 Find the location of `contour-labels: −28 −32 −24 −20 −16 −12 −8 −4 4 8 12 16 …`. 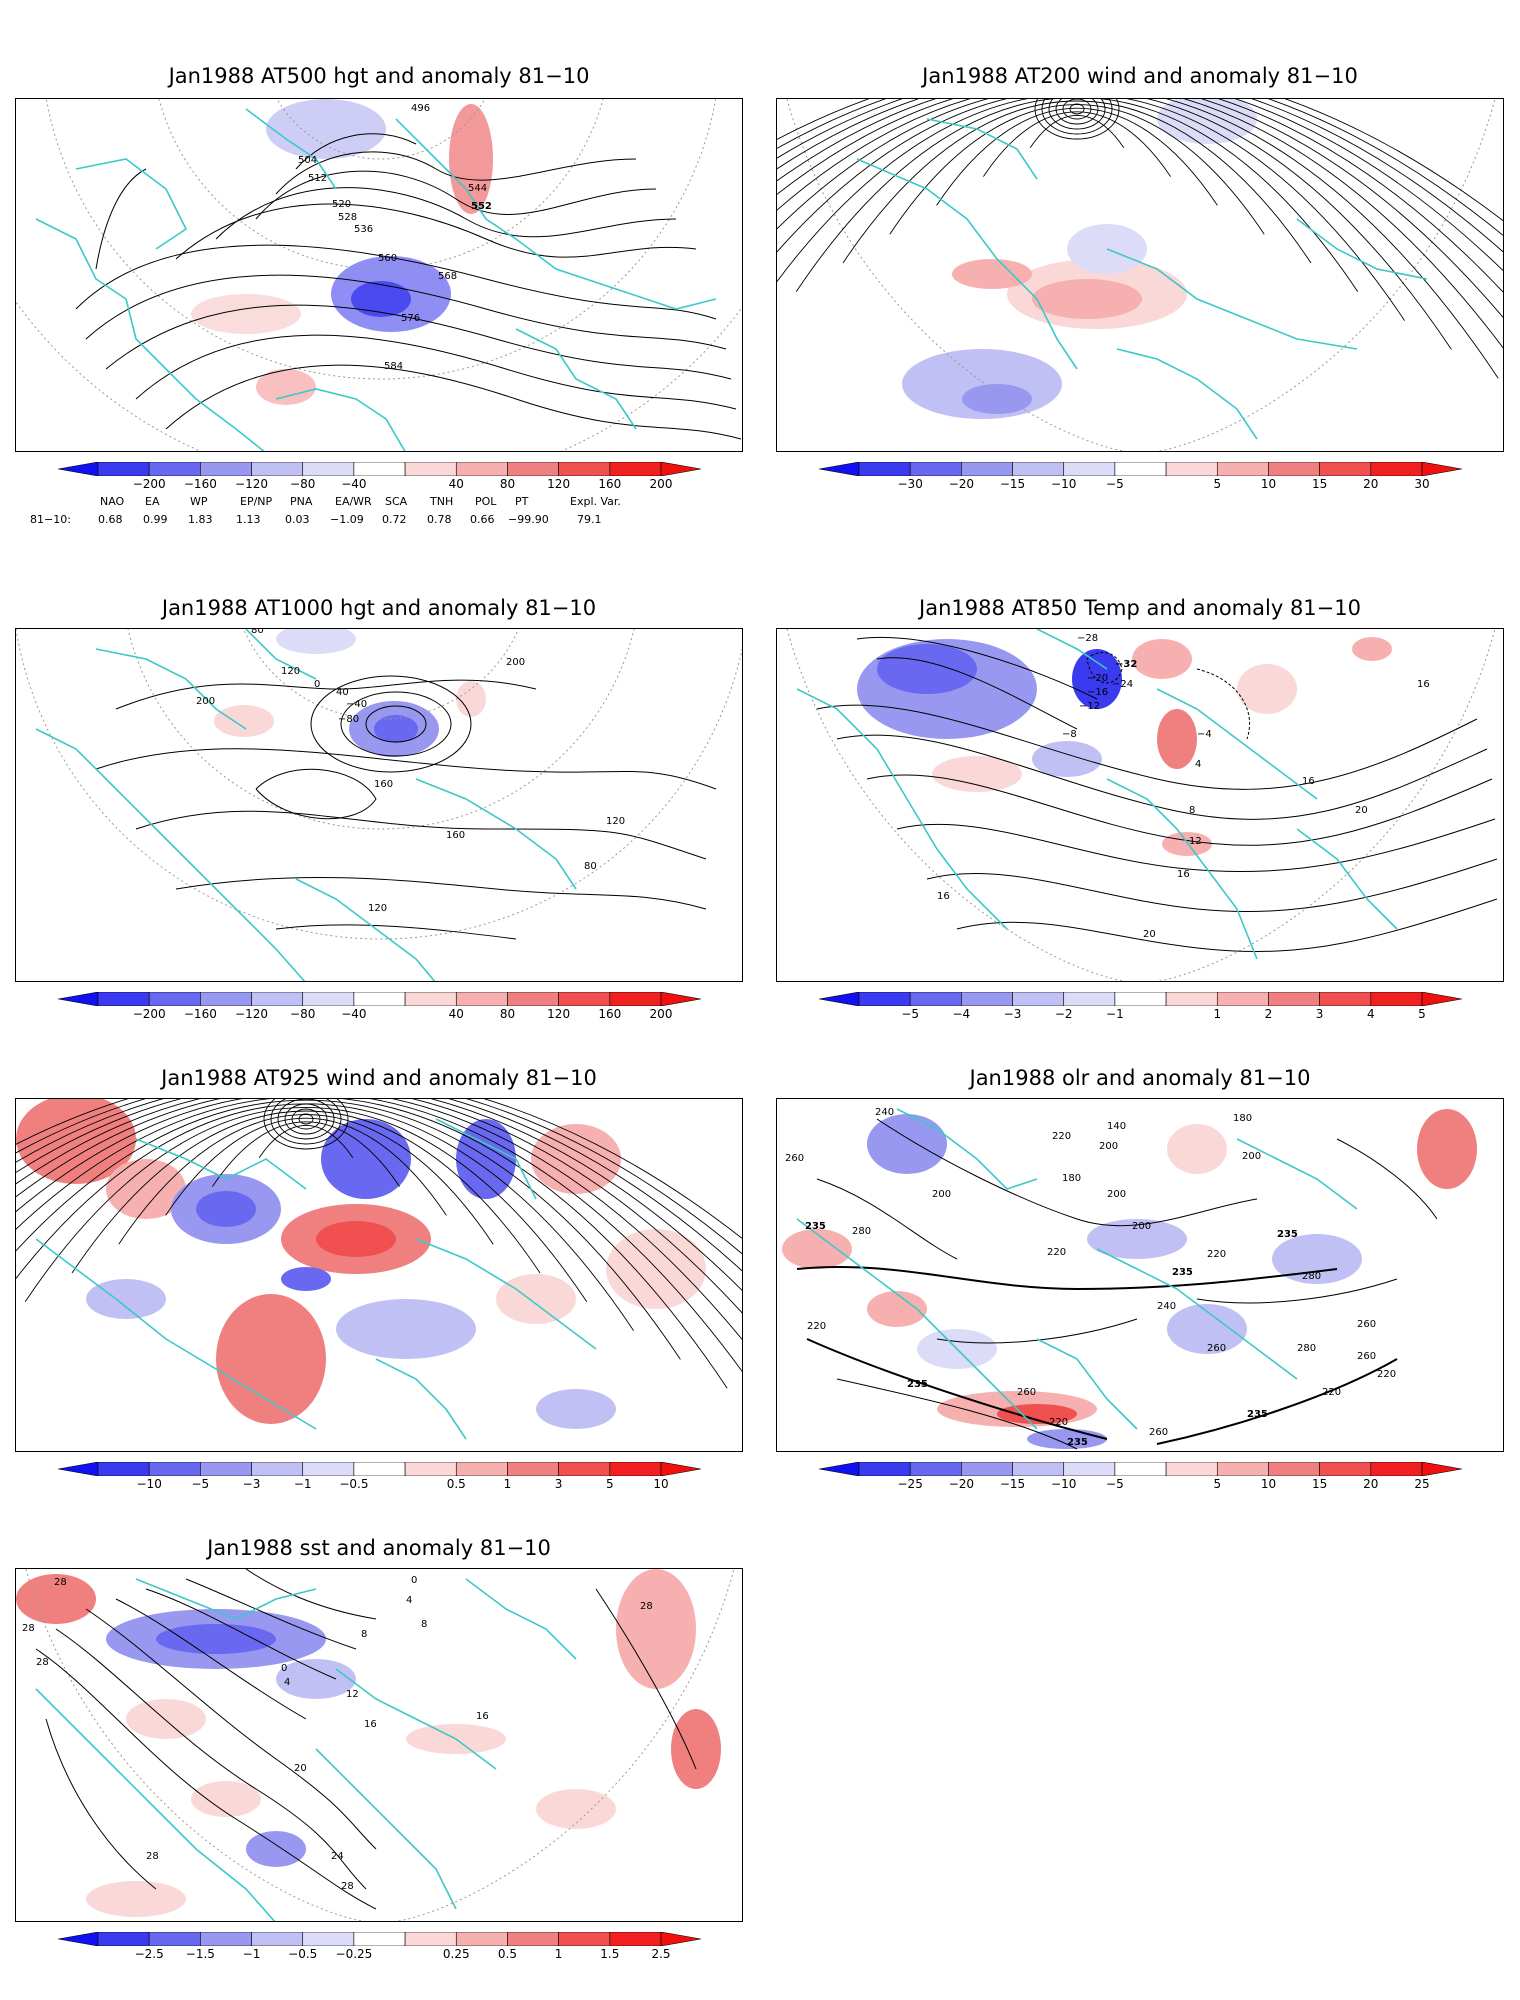

contour-labels: −28 −32 −24 −20 −16 −12 −8 −4 4 8 12 16 … is located at coordinates (1183, 786).